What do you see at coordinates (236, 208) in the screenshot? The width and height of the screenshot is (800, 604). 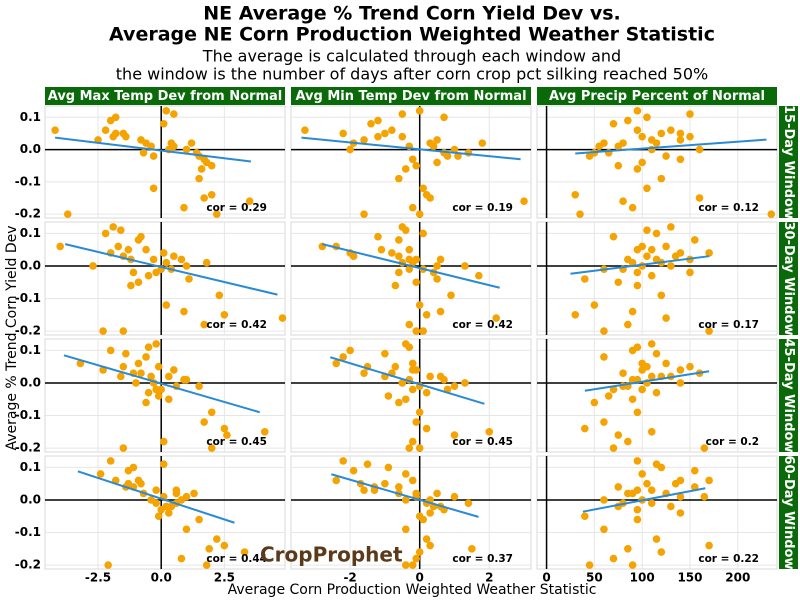 I see `cor-label: cor = 0.29` at bounding box center [236, 208].